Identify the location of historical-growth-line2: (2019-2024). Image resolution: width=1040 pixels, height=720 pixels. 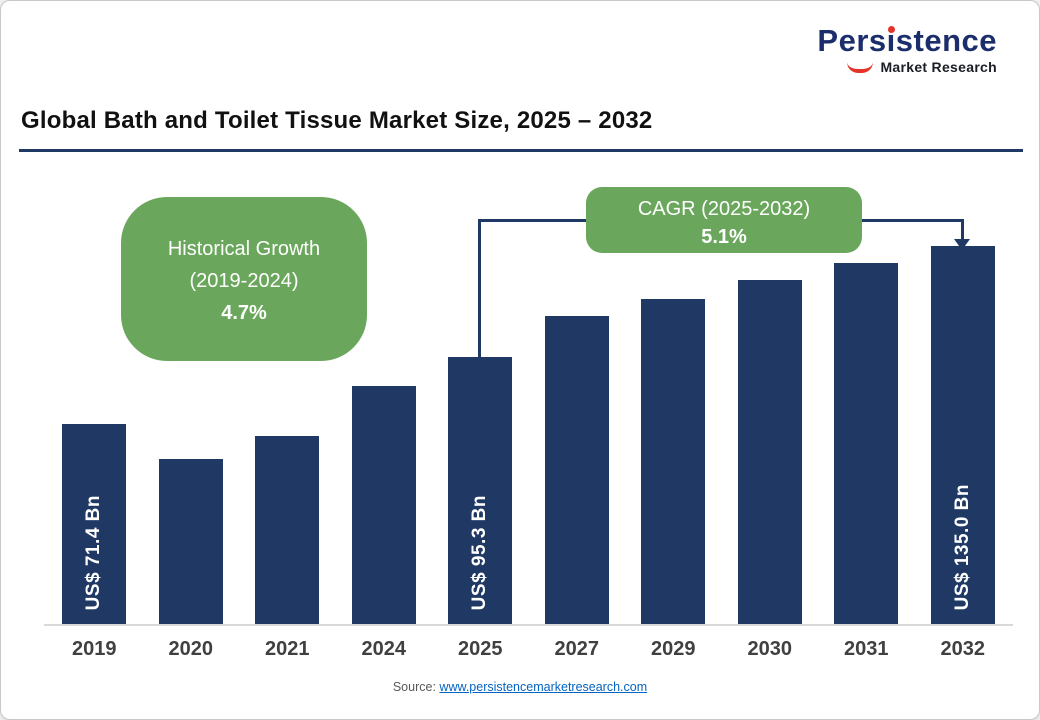
(244, 281).